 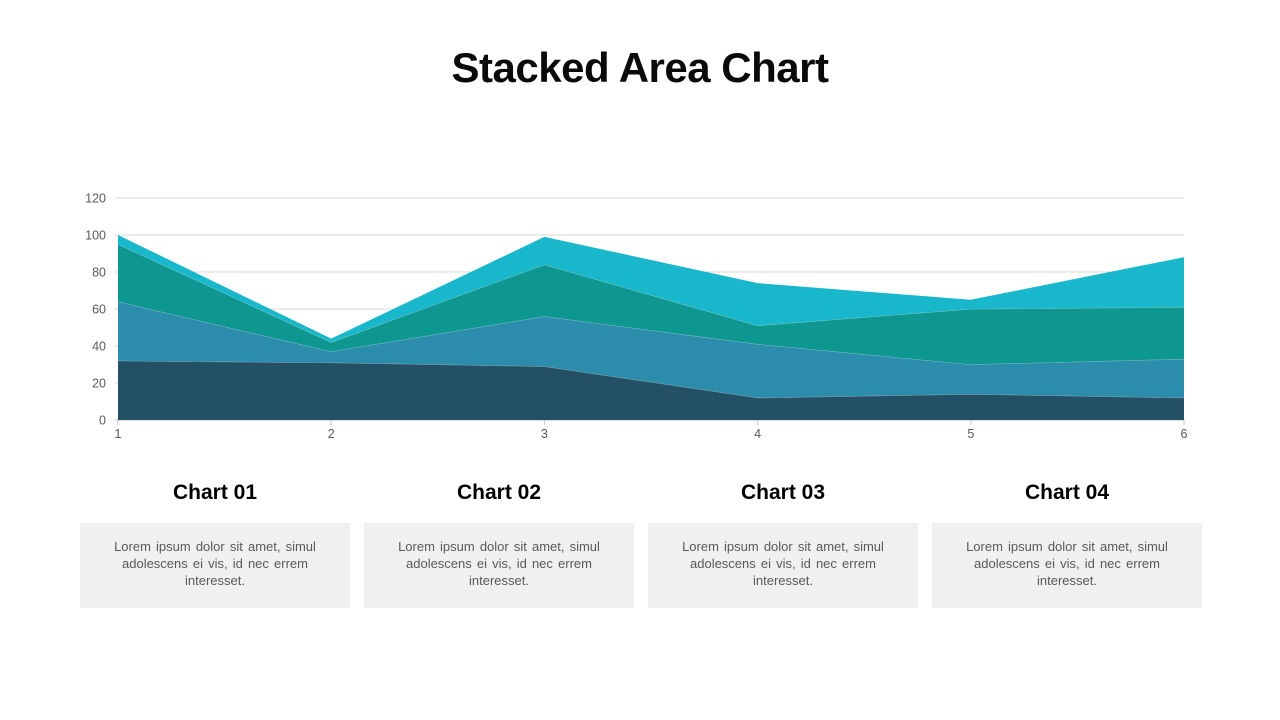 What do you see at coordinates (99, 273) in the screenshot?
I see `svg-text: 80` at bounding box center [99, 273].